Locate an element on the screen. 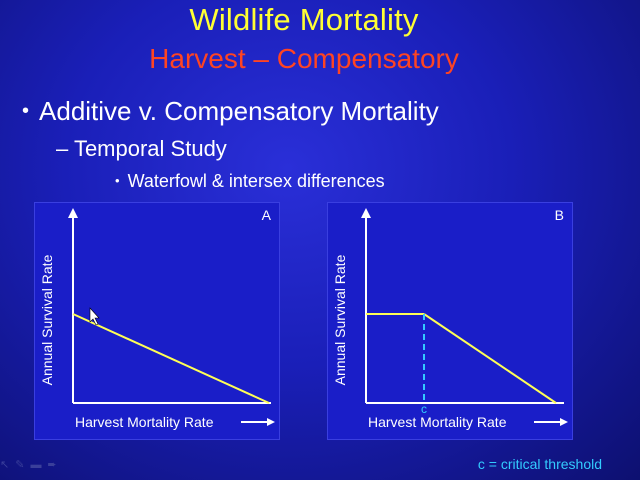  slideshow-controls: ↖✎▬➨ is located at coordinates (31, 464).